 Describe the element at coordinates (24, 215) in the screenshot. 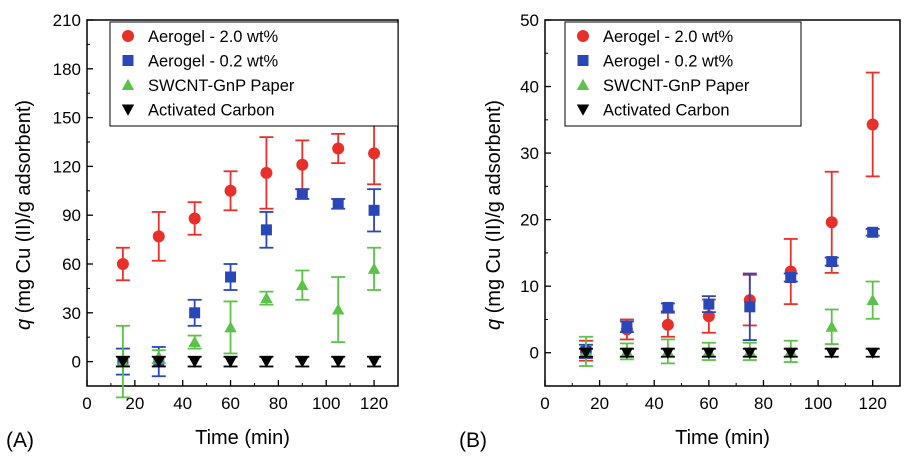

I see `y-axis-label-a: q (mg Cu (II)/g adsorbent)` at that location.